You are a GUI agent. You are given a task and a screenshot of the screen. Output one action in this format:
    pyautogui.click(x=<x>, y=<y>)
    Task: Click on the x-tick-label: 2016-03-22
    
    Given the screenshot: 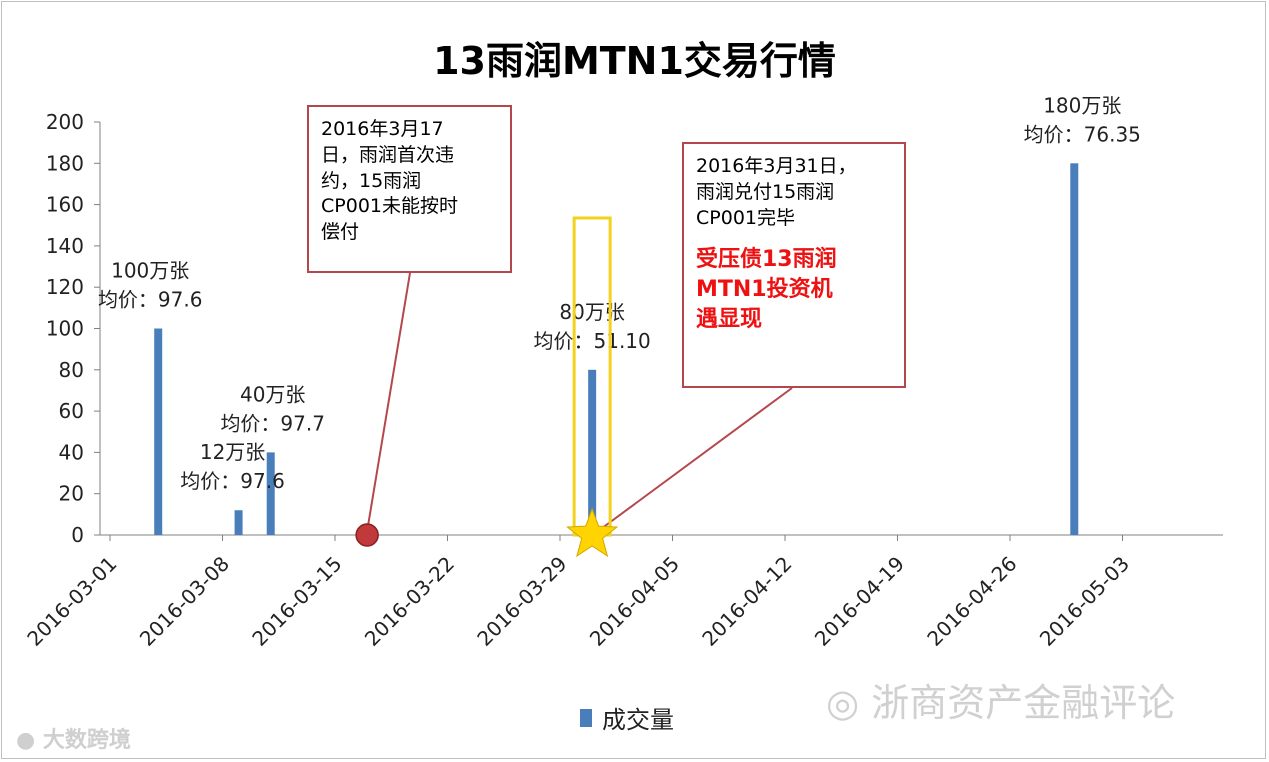 What is the action you would take?
    pyautogui.click(x=409, y=601)
    